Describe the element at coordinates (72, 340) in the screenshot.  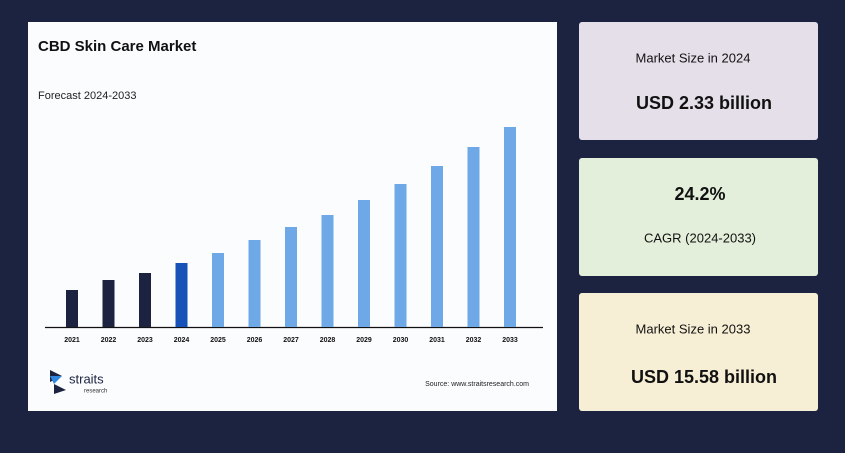
I see `x-tick-label: 2021` at that location.